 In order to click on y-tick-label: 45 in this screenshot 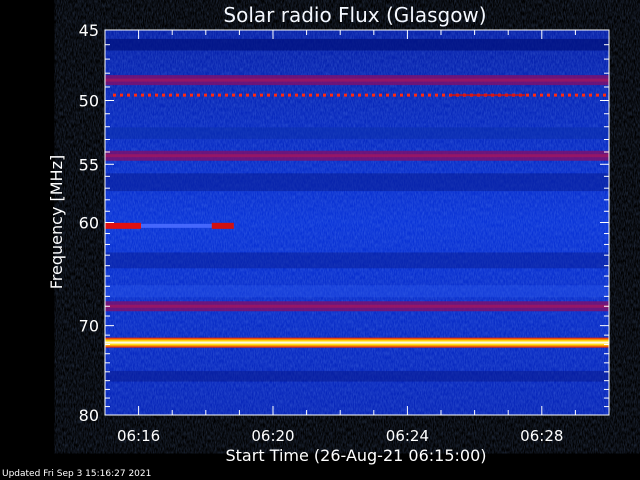, I will do `click(89, 30)`.